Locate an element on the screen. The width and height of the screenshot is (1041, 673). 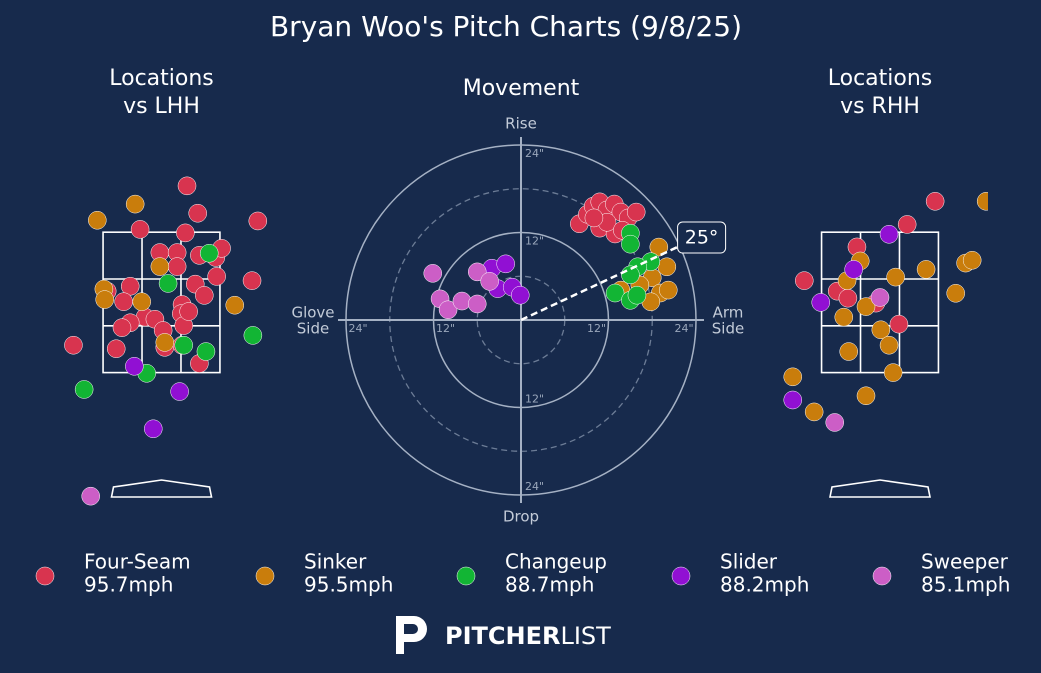
direction-label: Arm is located at coordinates (728, 313).